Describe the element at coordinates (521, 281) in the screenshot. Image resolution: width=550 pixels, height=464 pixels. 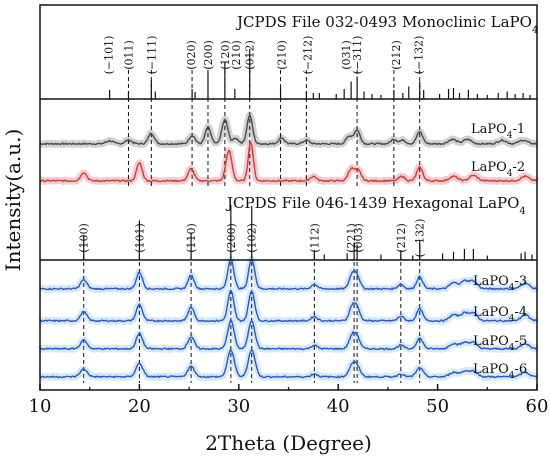
I see `series-label-suffix: -3` at that location.